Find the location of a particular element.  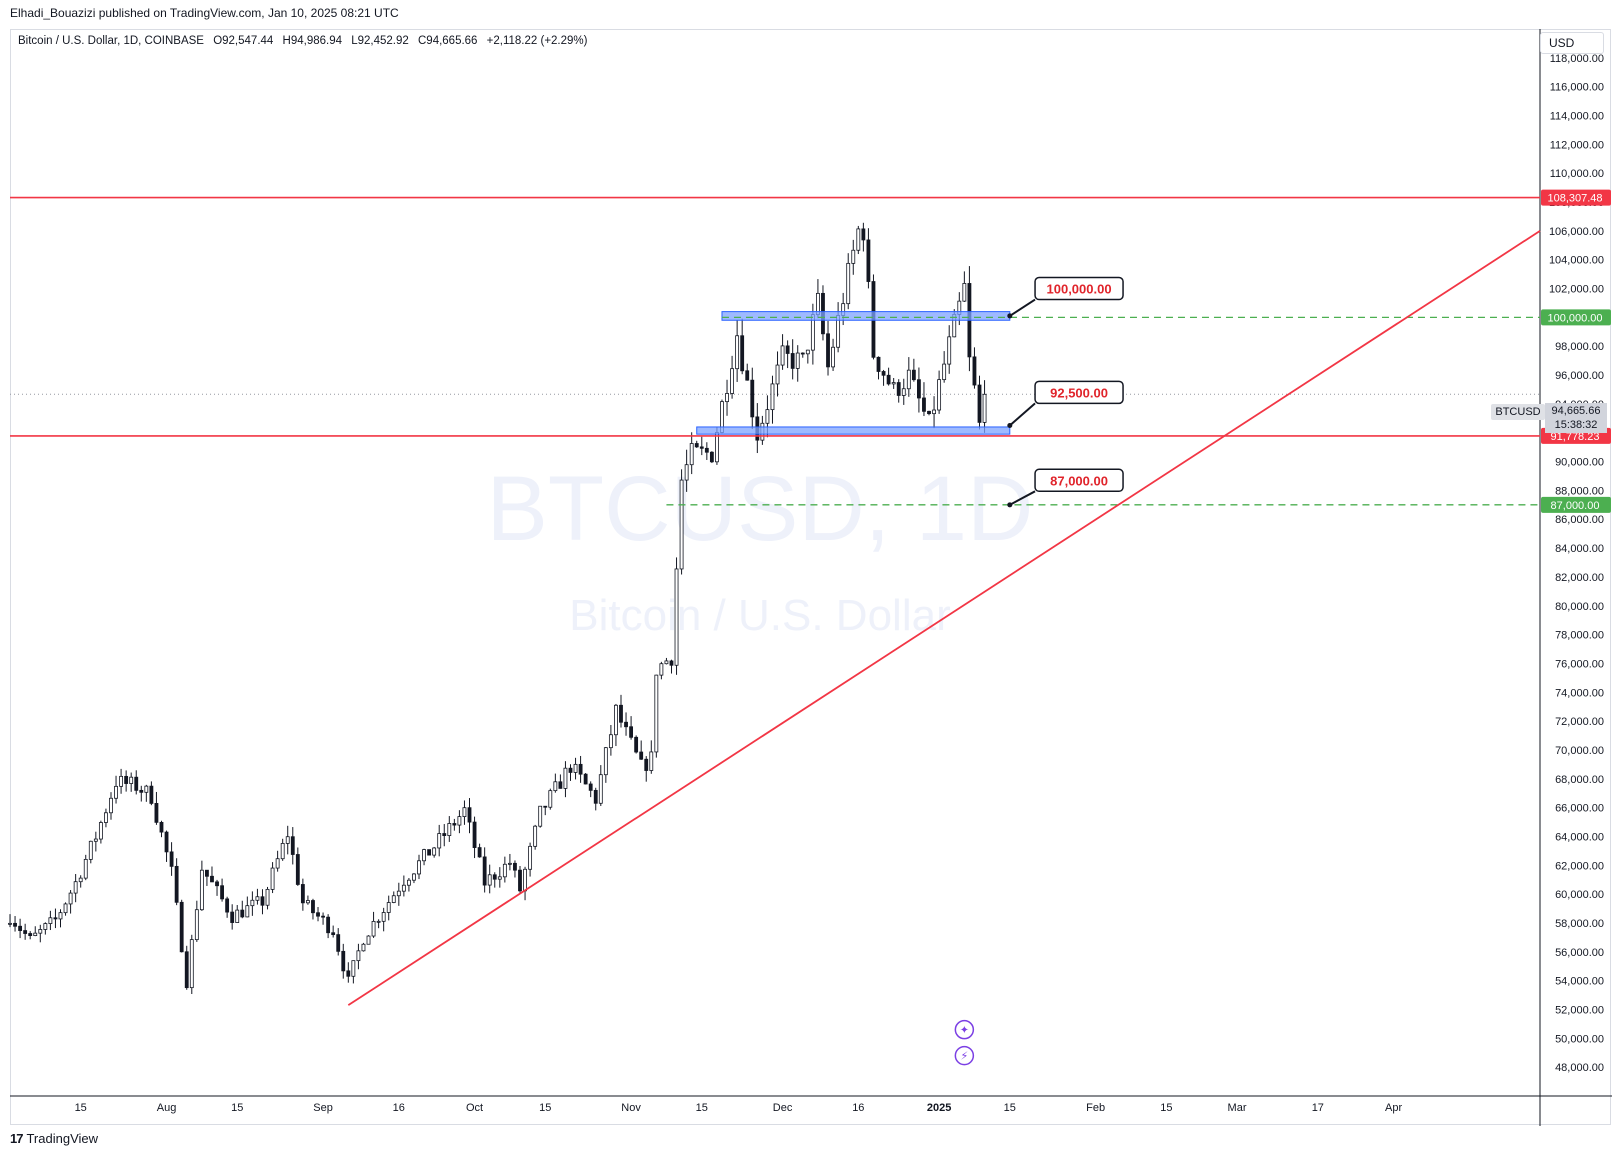

time-tick-label: 2025 is located at coordinates (939, 1108).